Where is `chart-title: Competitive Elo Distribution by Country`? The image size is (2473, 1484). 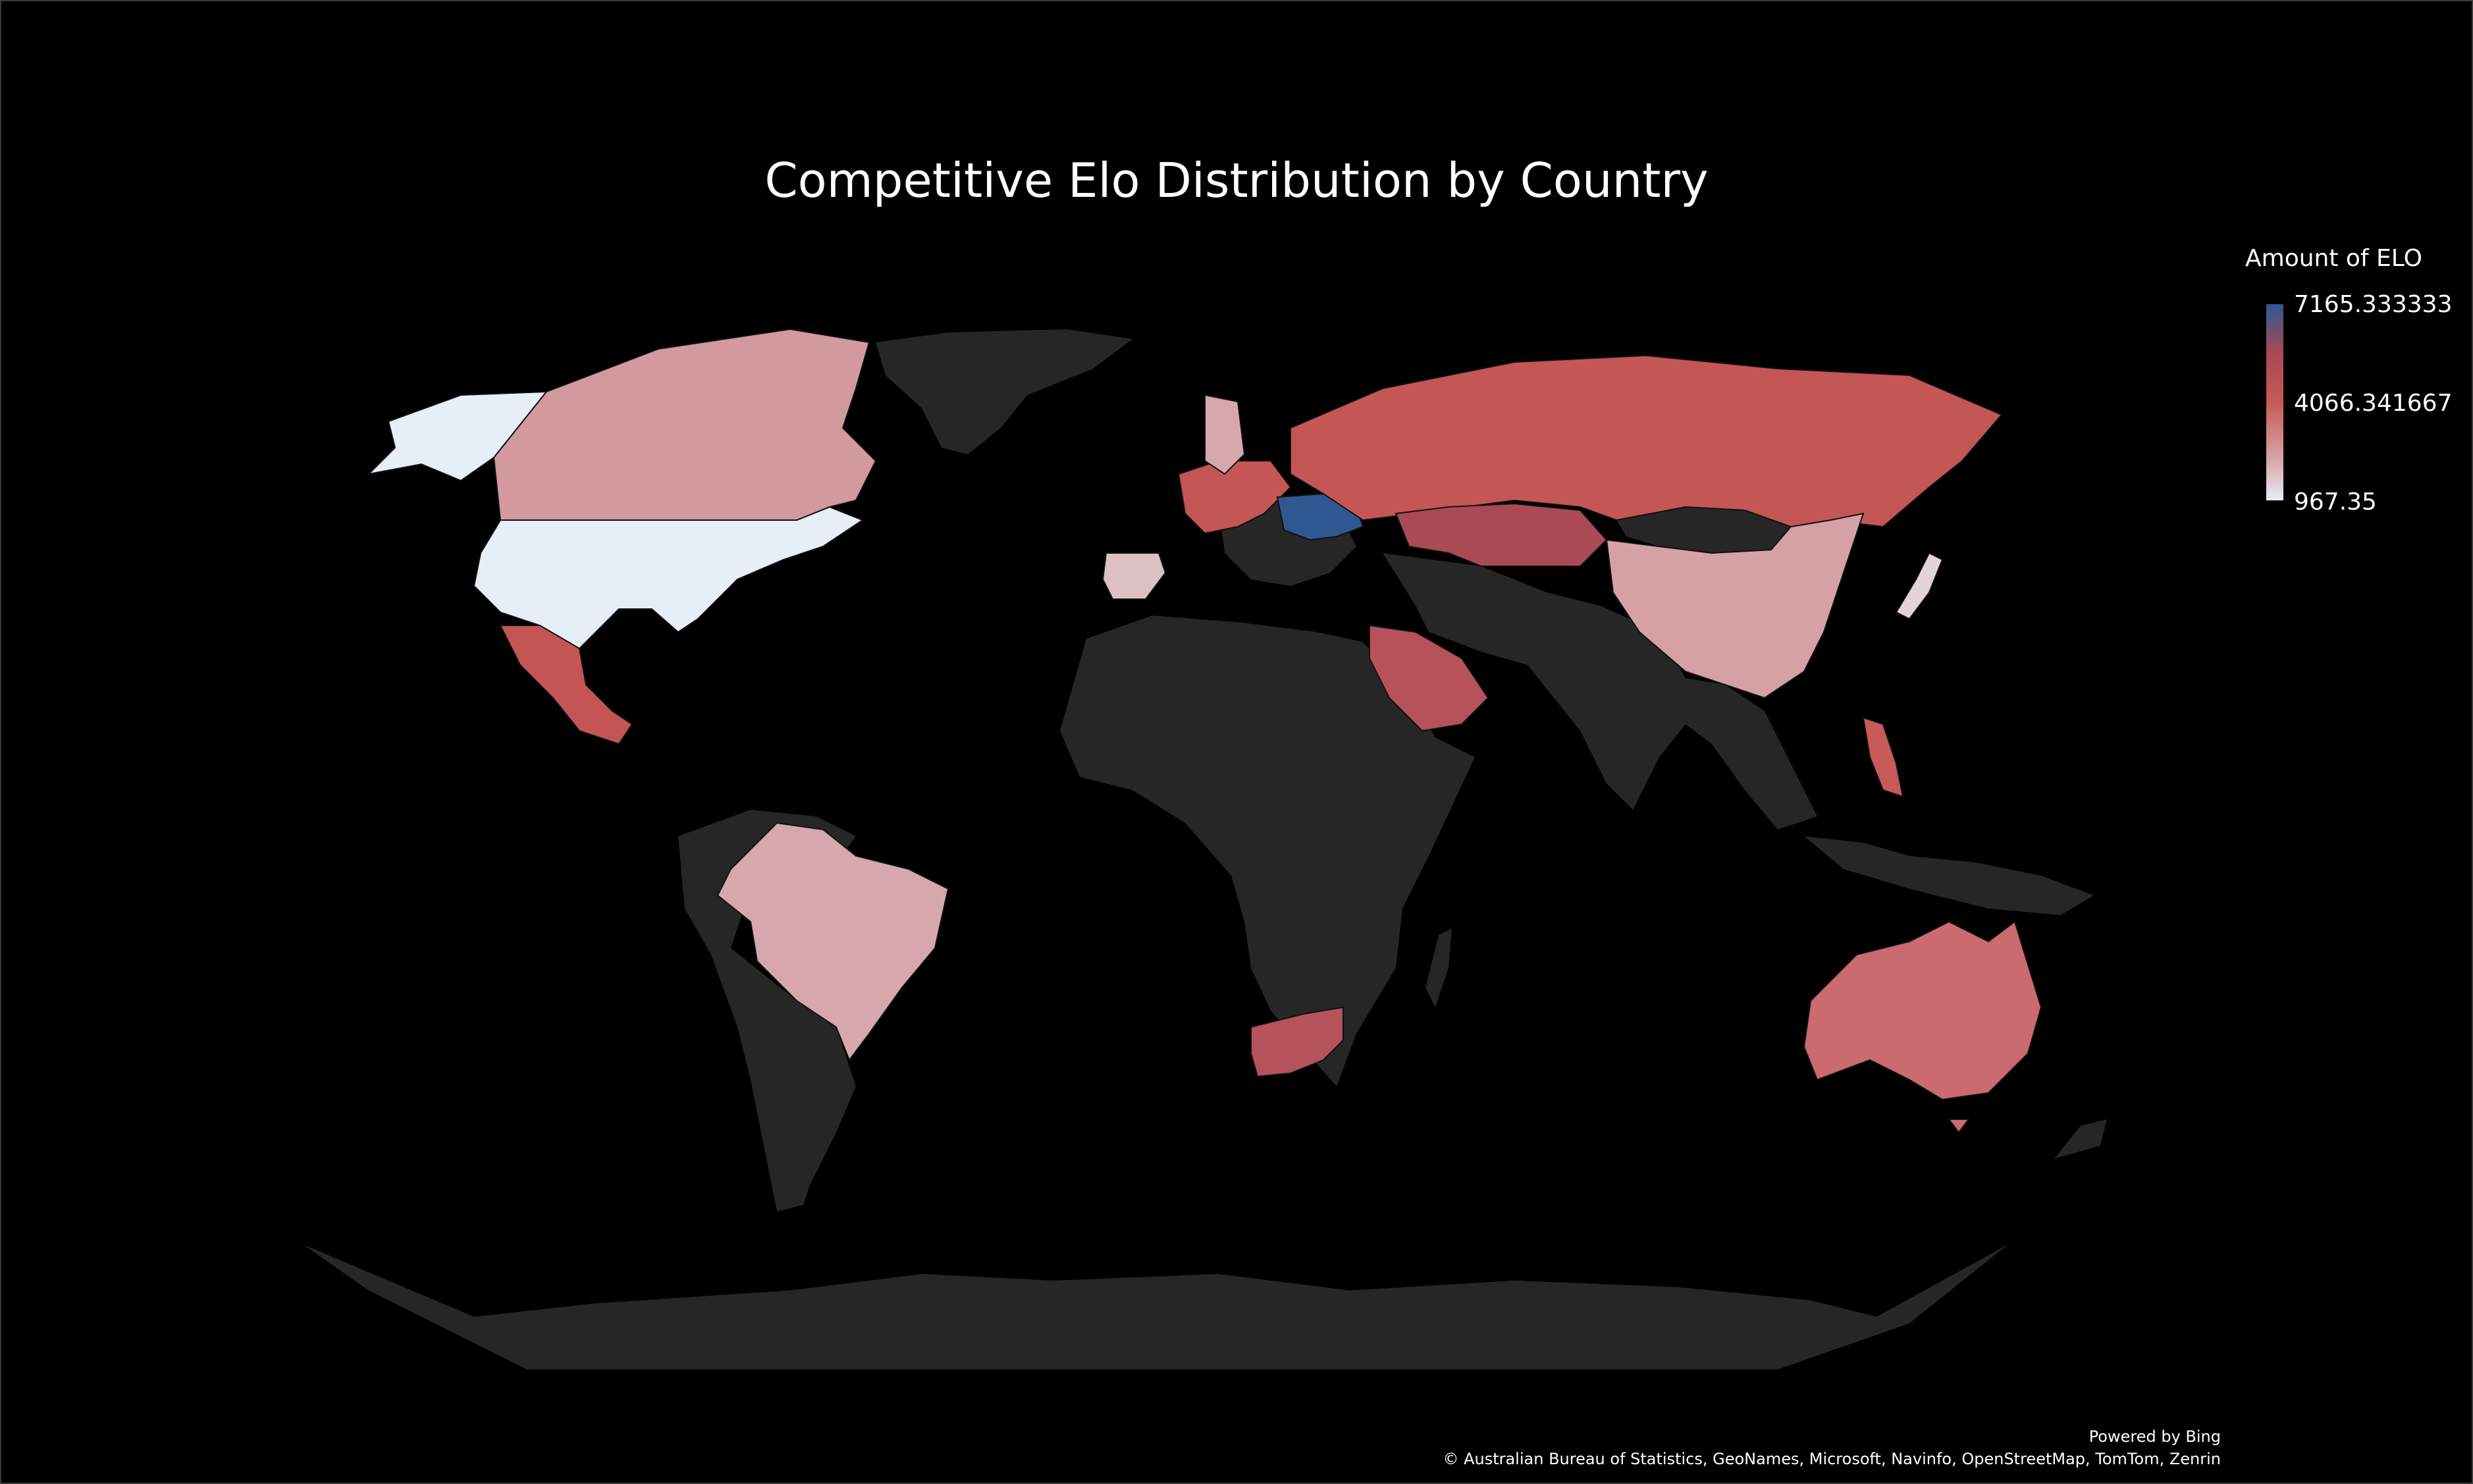
chart-title: Competitive Elo Distribution by Country is located at coordinates (1236, 181).